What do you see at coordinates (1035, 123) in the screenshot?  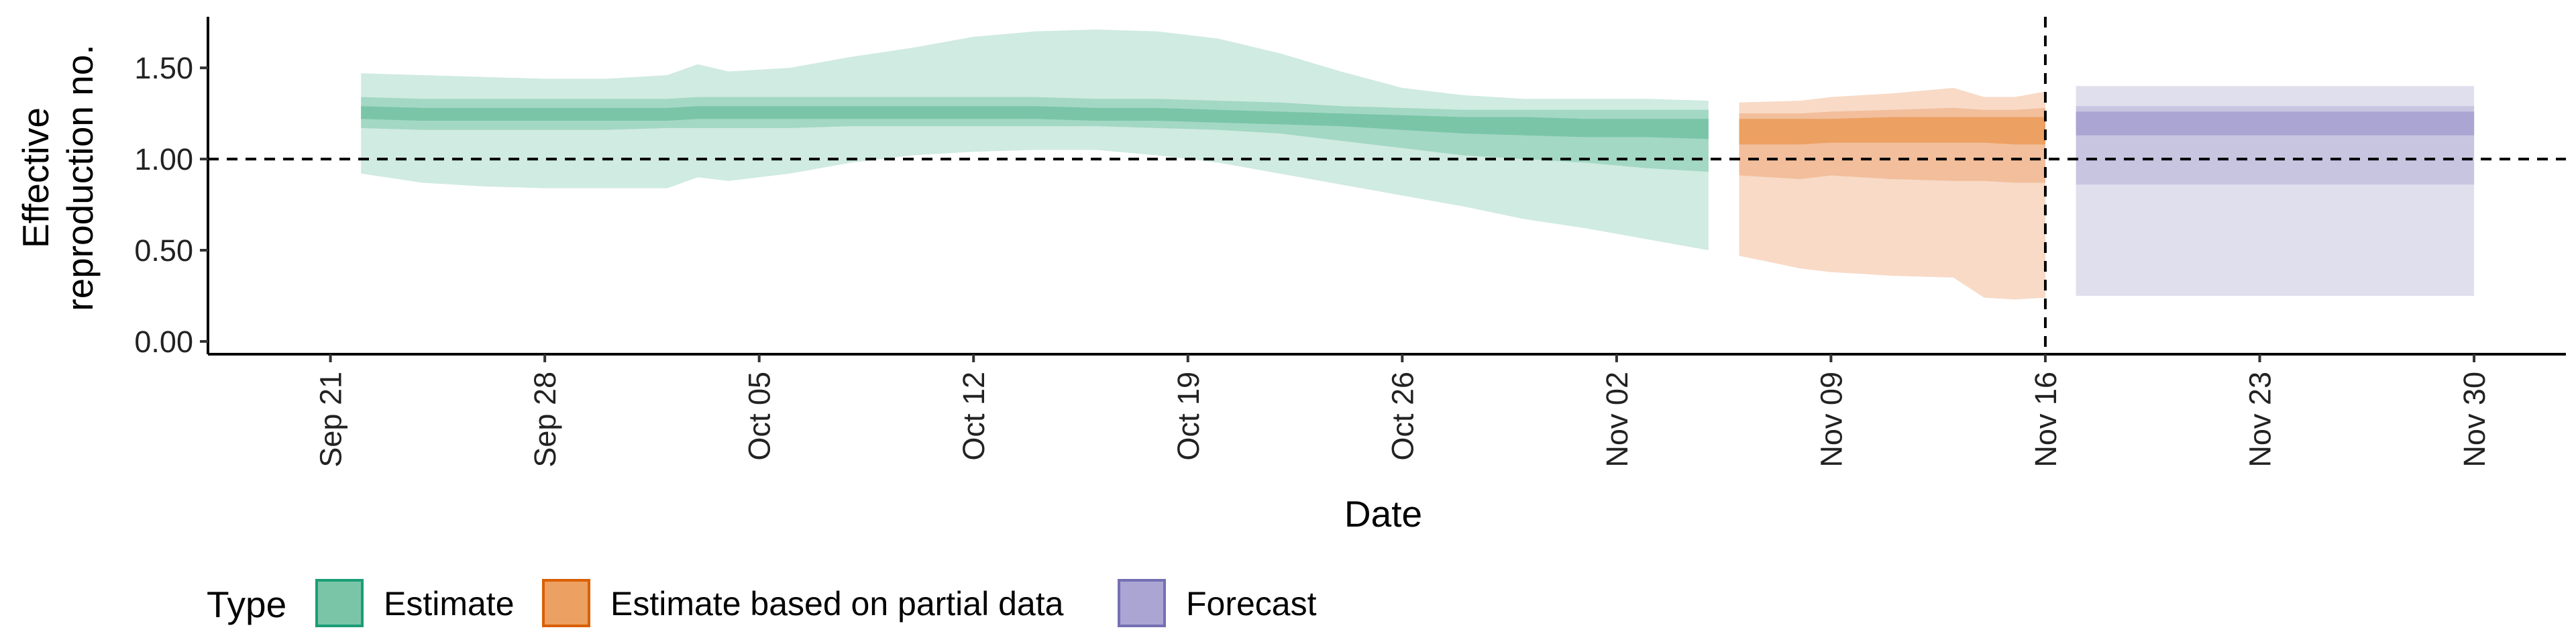 I see `band-estimate-inner` at bounding box center [1035, 123].